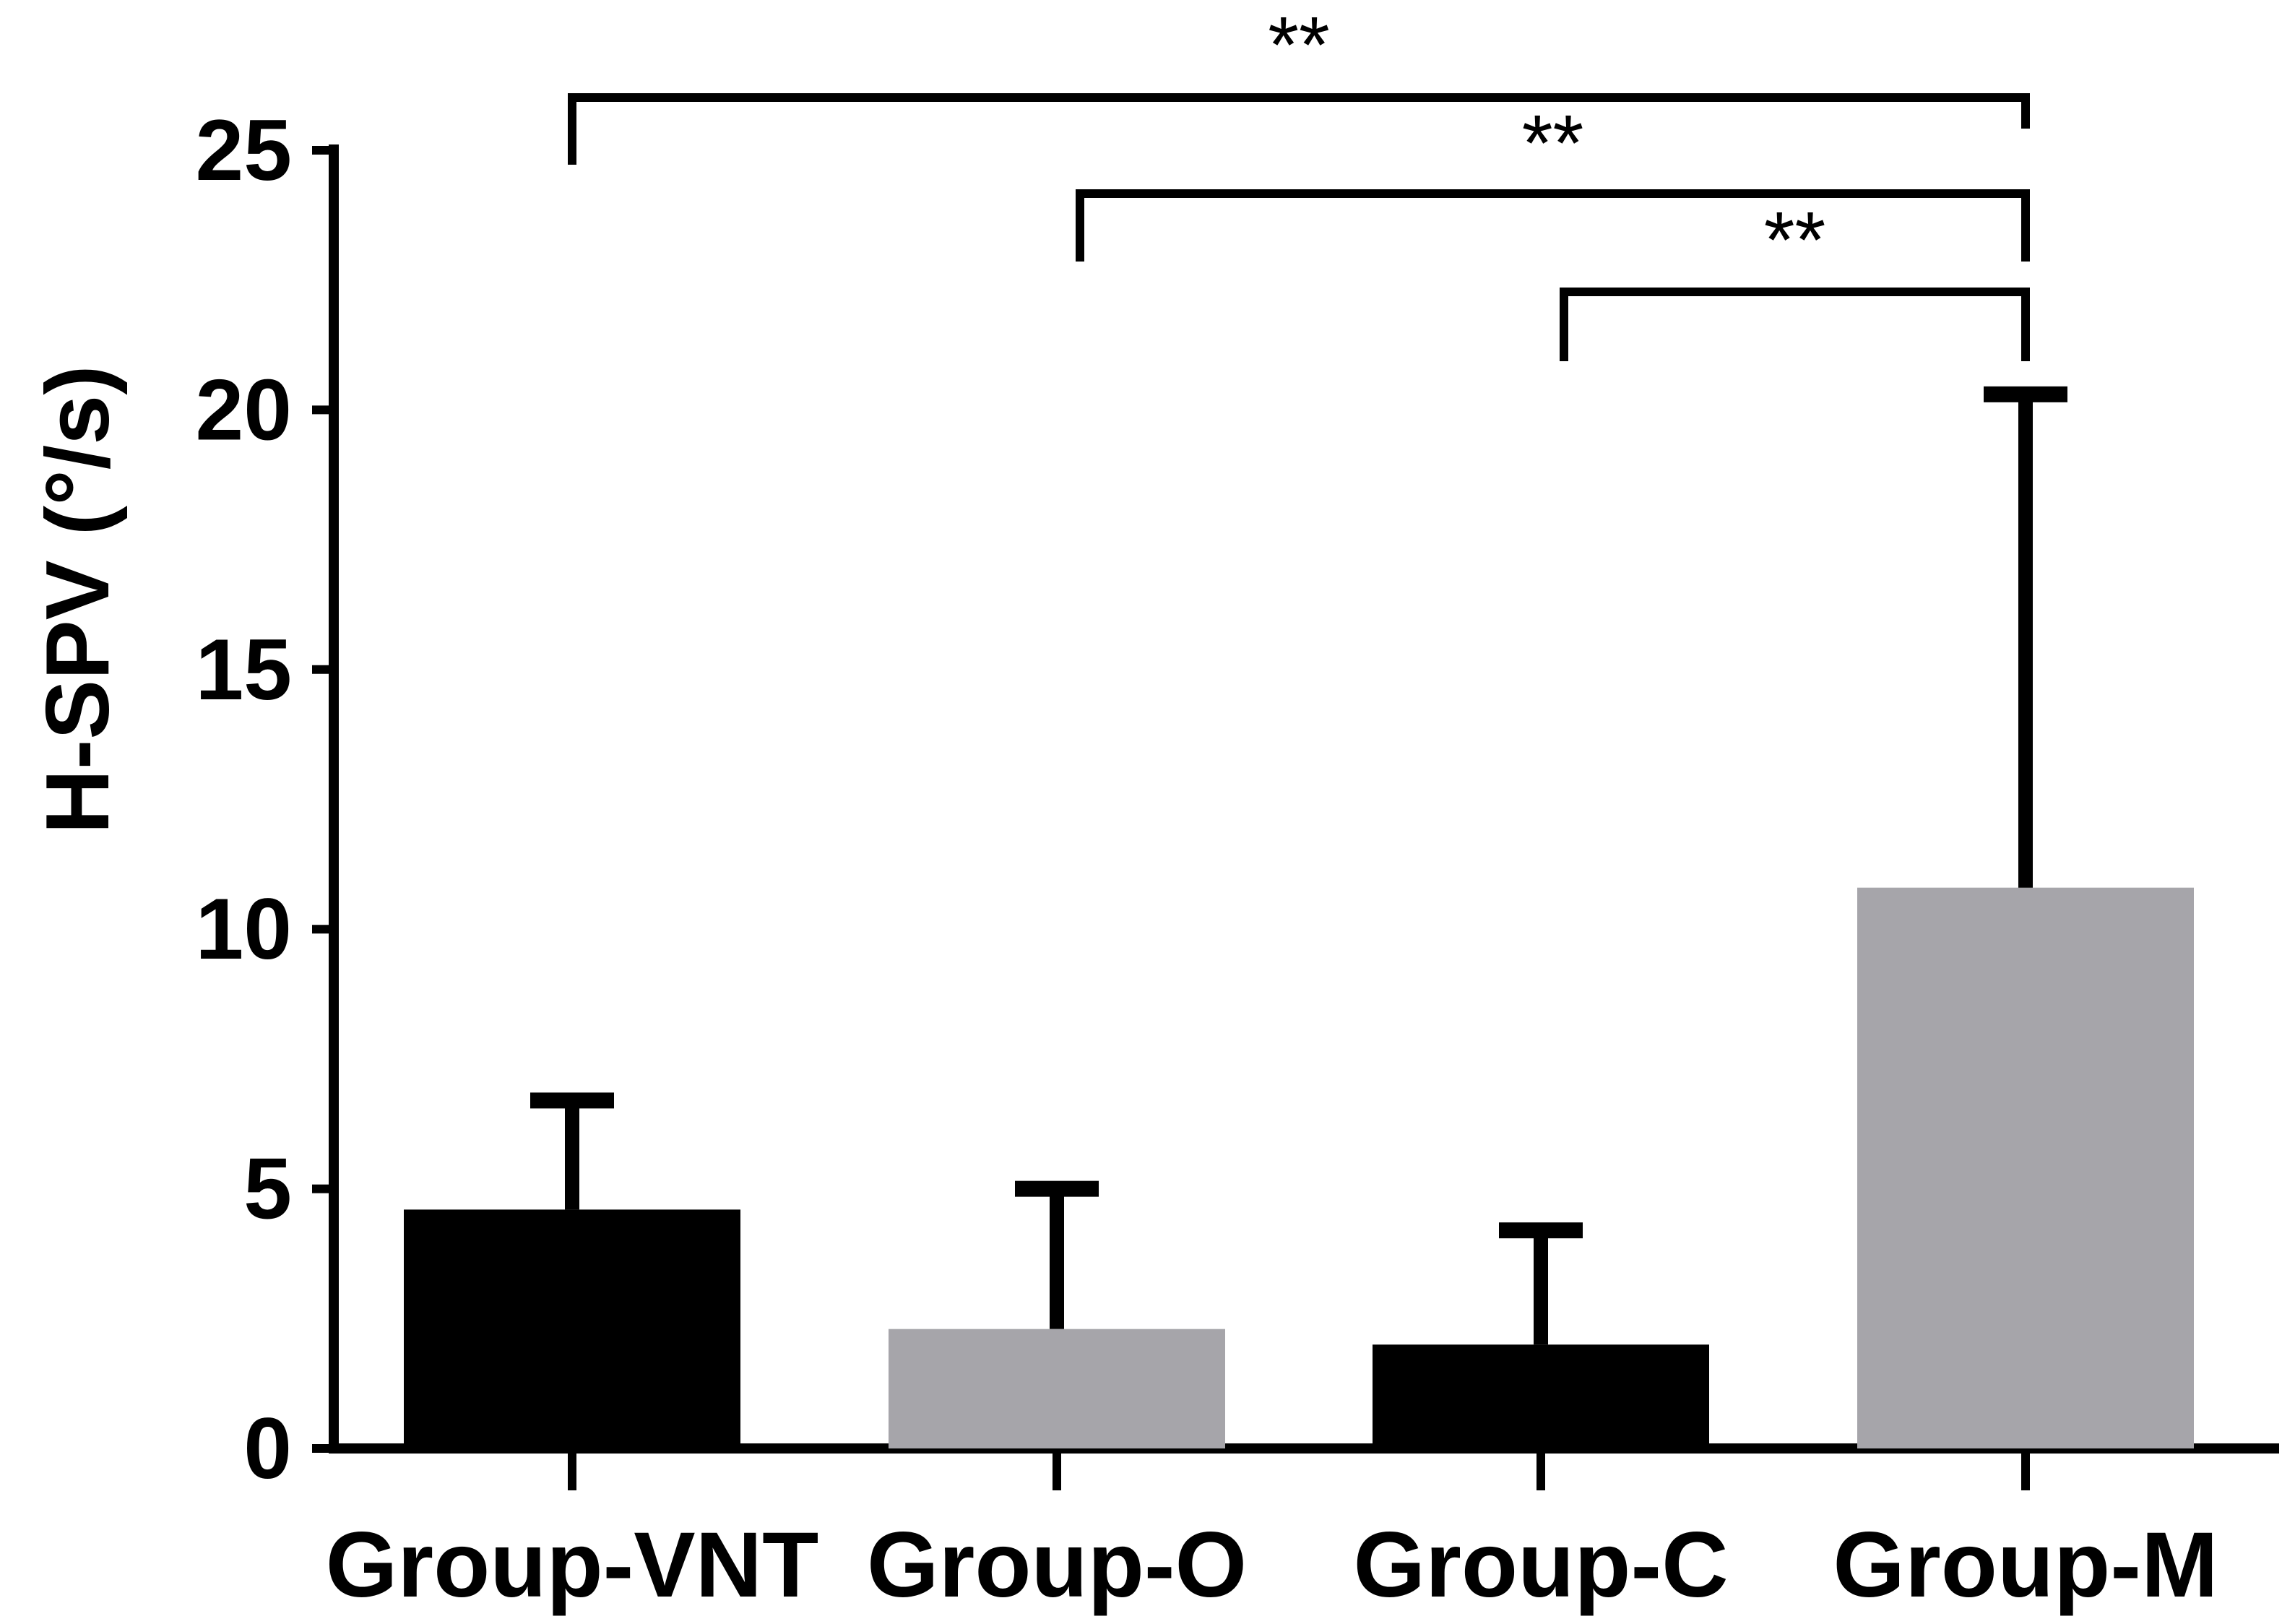  Describe the element at coordinates (1299, 129) in the screenshot. I see `significance-bracket-group-vnt-group-m` at that location.